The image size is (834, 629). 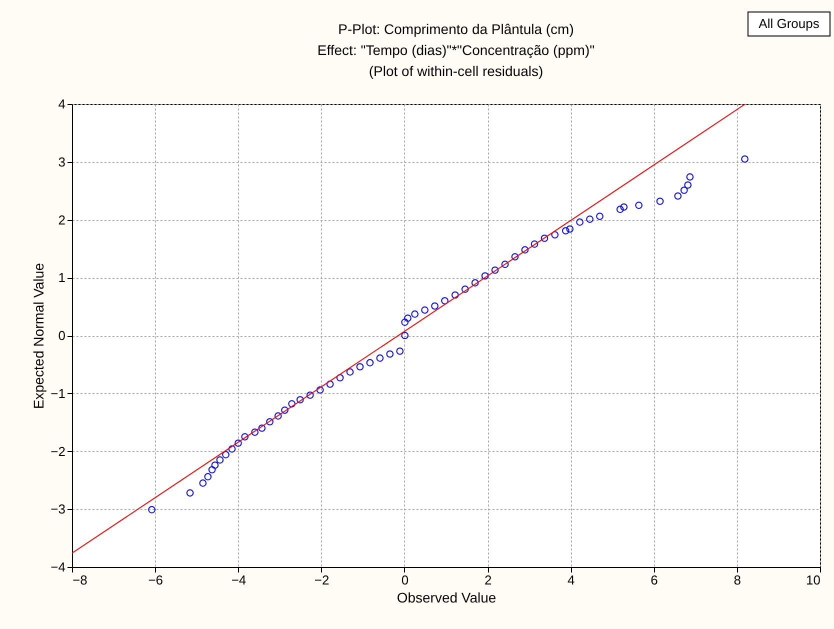 I want to click on x-tick-label: 10, so click(x=813, y=580).